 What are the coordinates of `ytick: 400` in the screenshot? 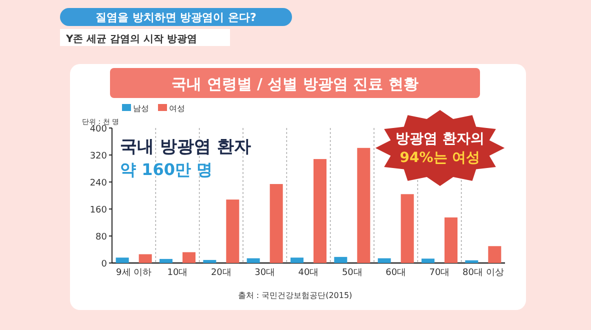 It's located at (98, 129).